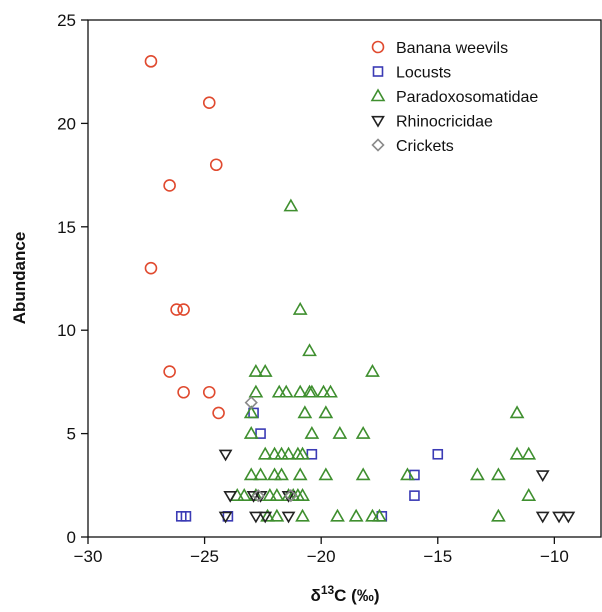 The image size is (602, 612). I want to click on legend-item: Paradoxosomatidae, so click(454, 97).